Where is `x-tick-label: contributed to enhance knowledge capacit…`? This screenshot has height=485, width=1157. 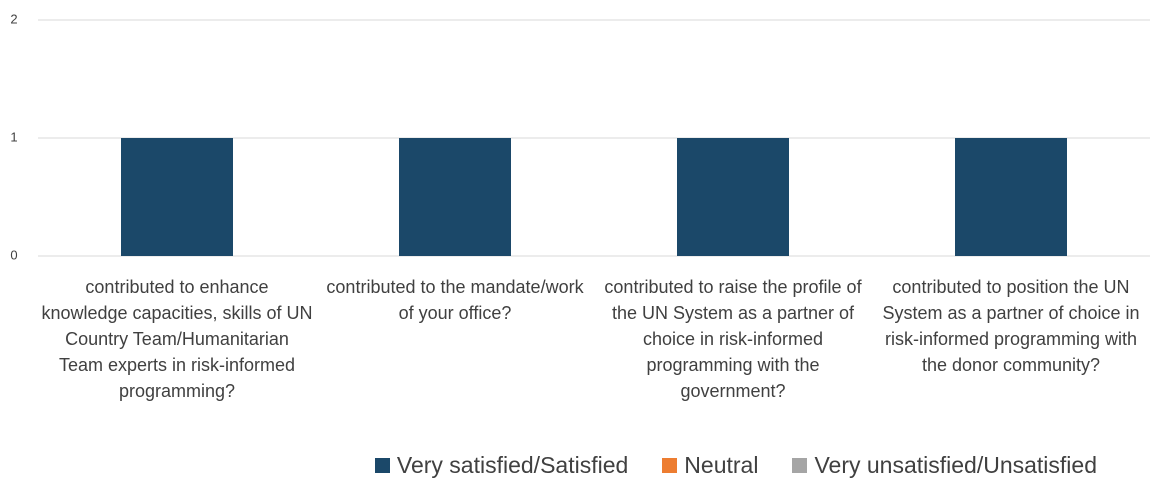 x-tick-label: contributed to enhance knowledge capacit… is located at coordinates (177, 339).